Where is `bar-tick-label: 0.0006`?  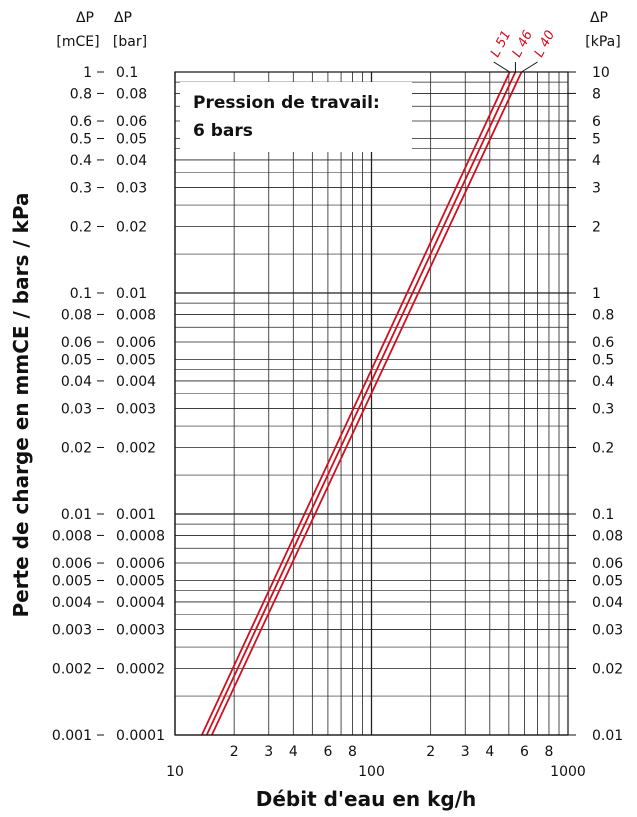
bar-tick-label: 0.0006 is located at coordinates (140, 564).